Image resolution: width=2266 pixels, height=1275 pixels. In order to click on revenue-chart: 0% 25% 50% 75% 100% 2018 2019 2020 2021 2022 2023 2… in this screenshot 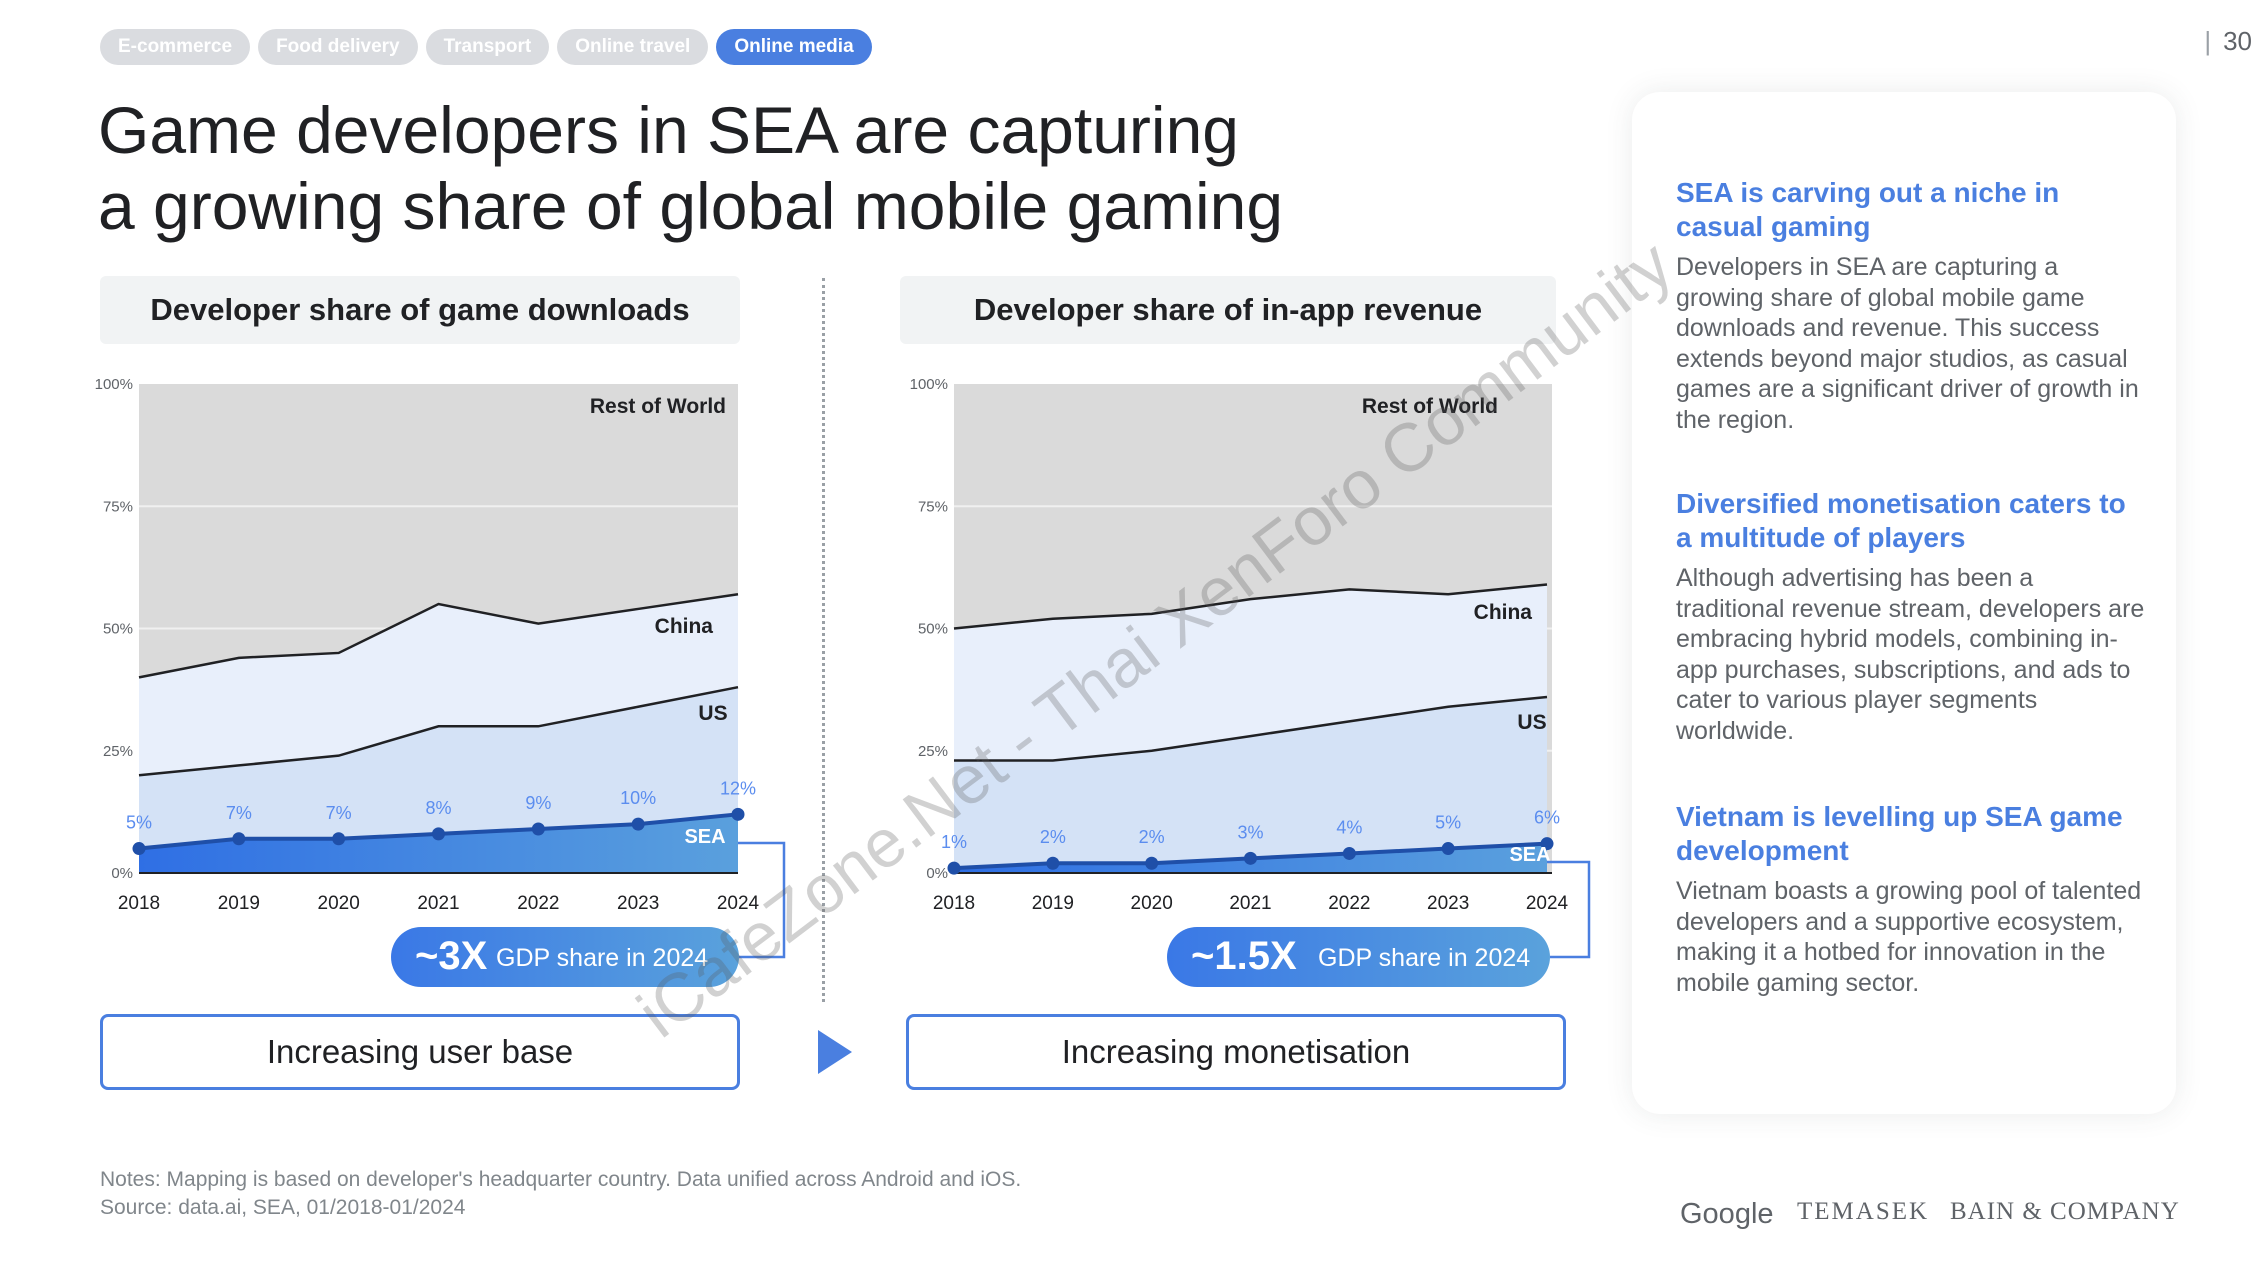, I will do `click(1239, 645)`.